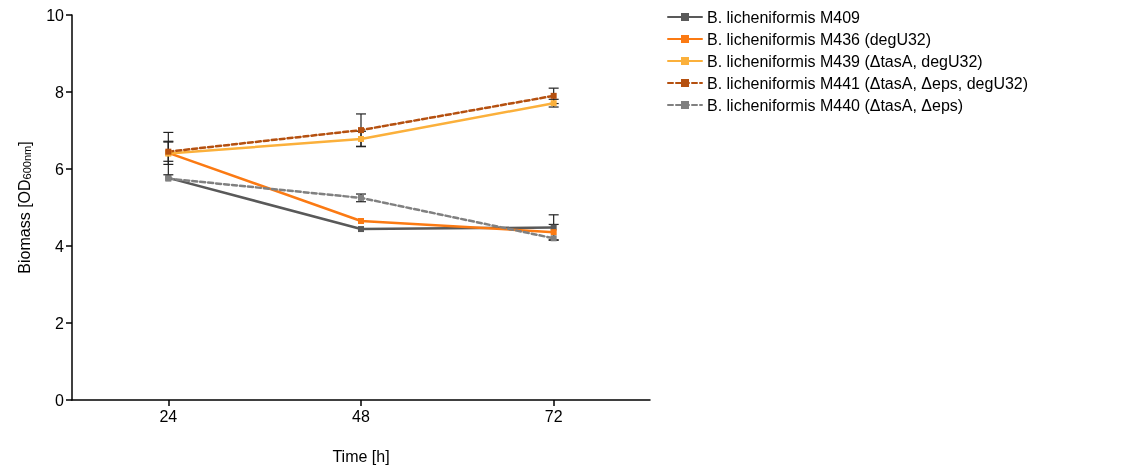 The image size is (1129, 476). Describe the element at coordinates (55, 15) in the screenshot. I see `y-tick-label: 10` at that location.